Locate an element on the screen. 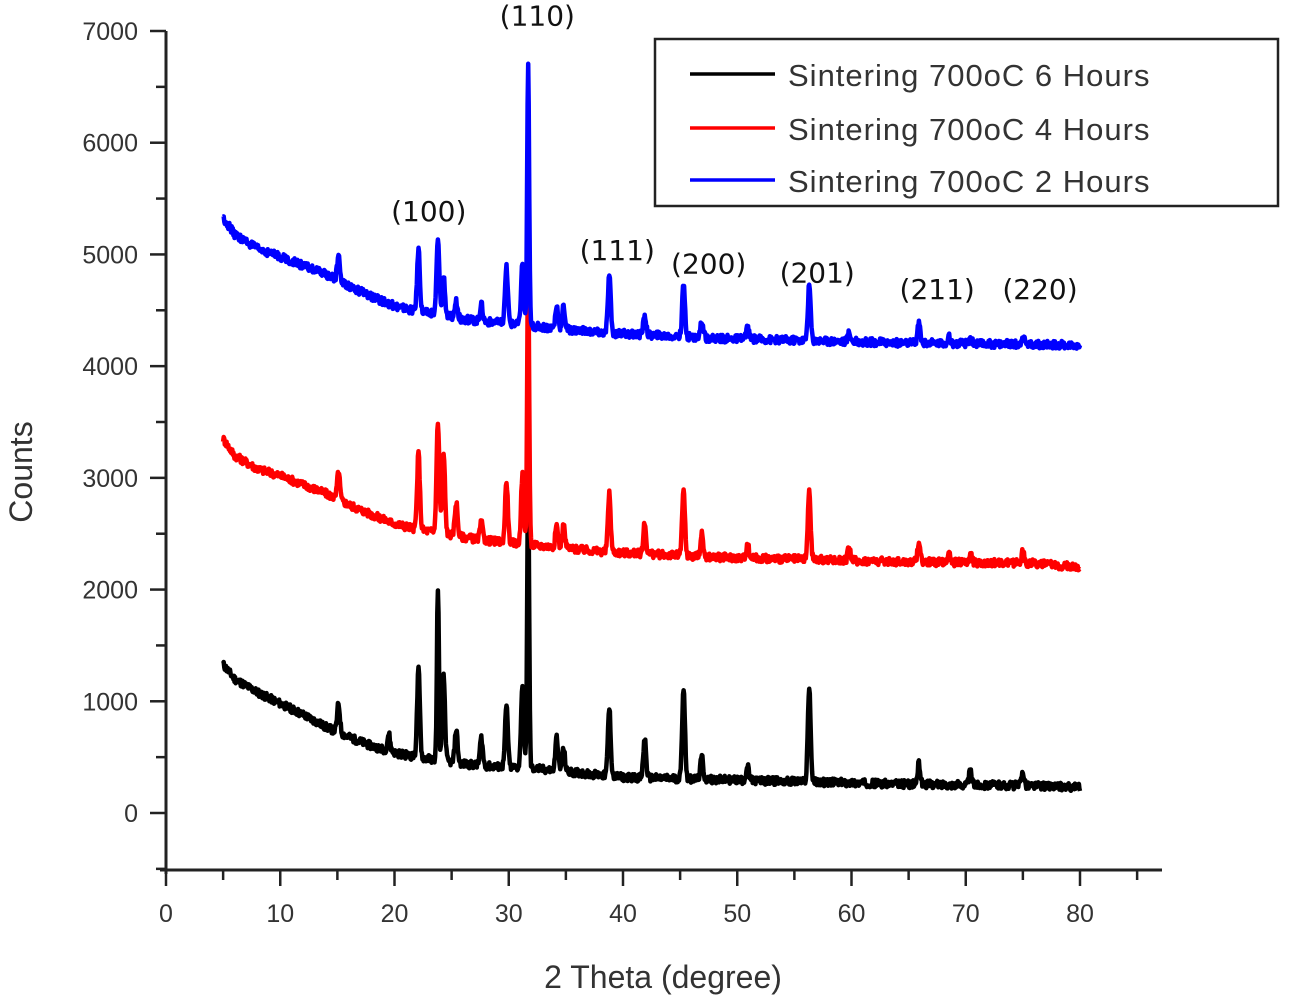  peak-label: (111) is located at coordinates (617, 250).